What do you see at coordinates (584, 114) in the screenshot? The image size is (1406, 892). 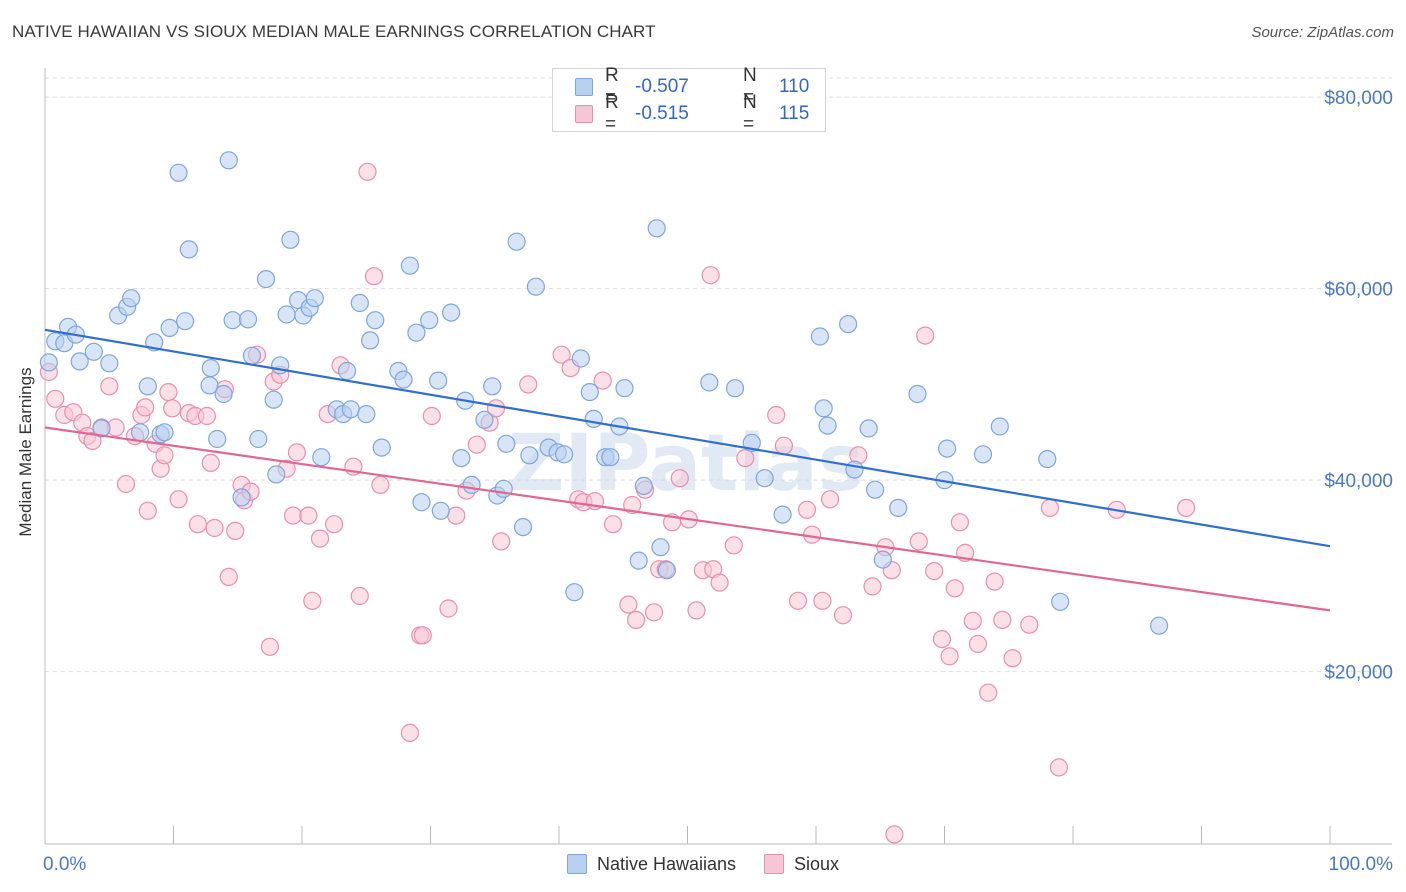 I see `pink-swatch-icon` at bounding box center [584, 114].